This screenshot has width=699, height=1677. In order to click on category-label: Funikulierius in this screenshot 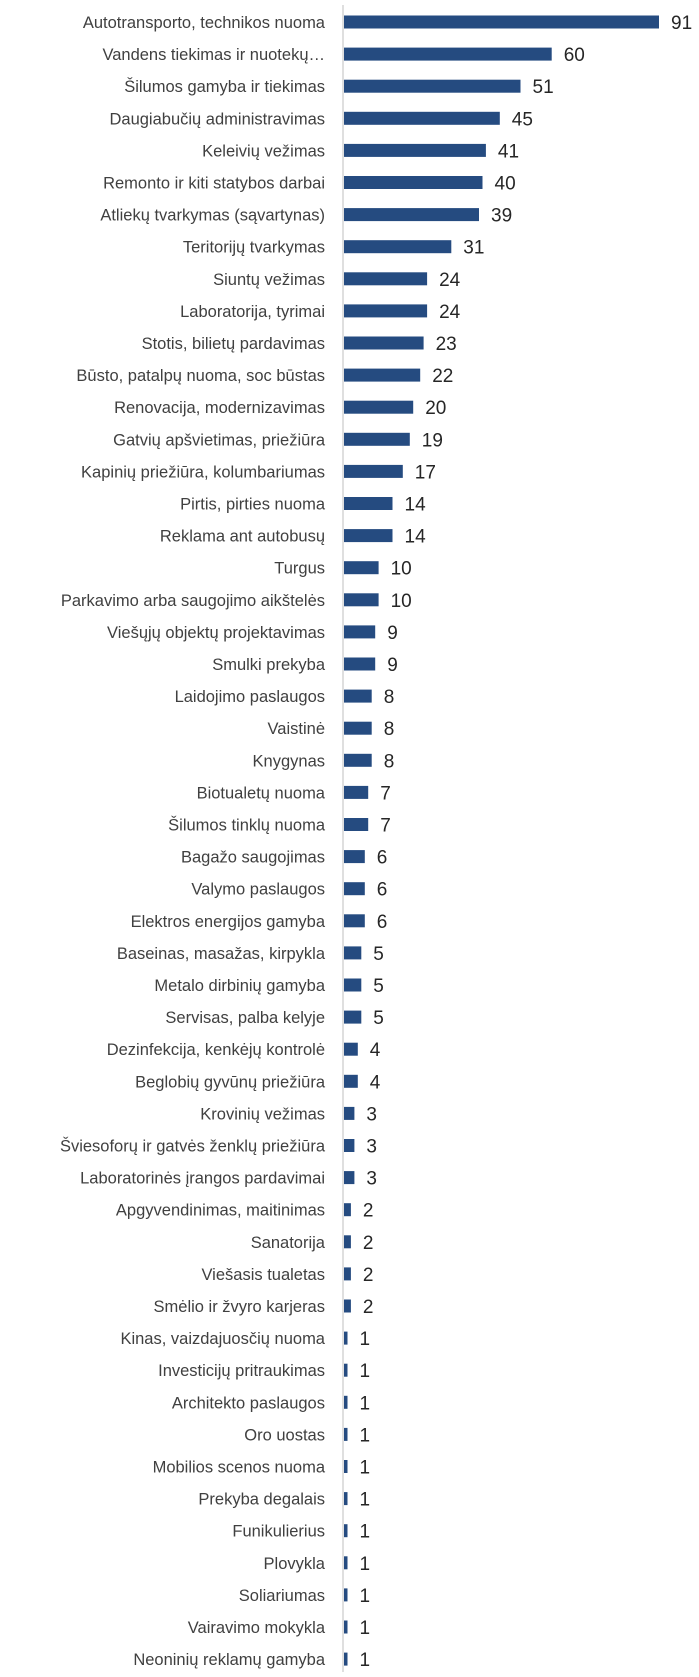, I will do `click(278, 1532)`.